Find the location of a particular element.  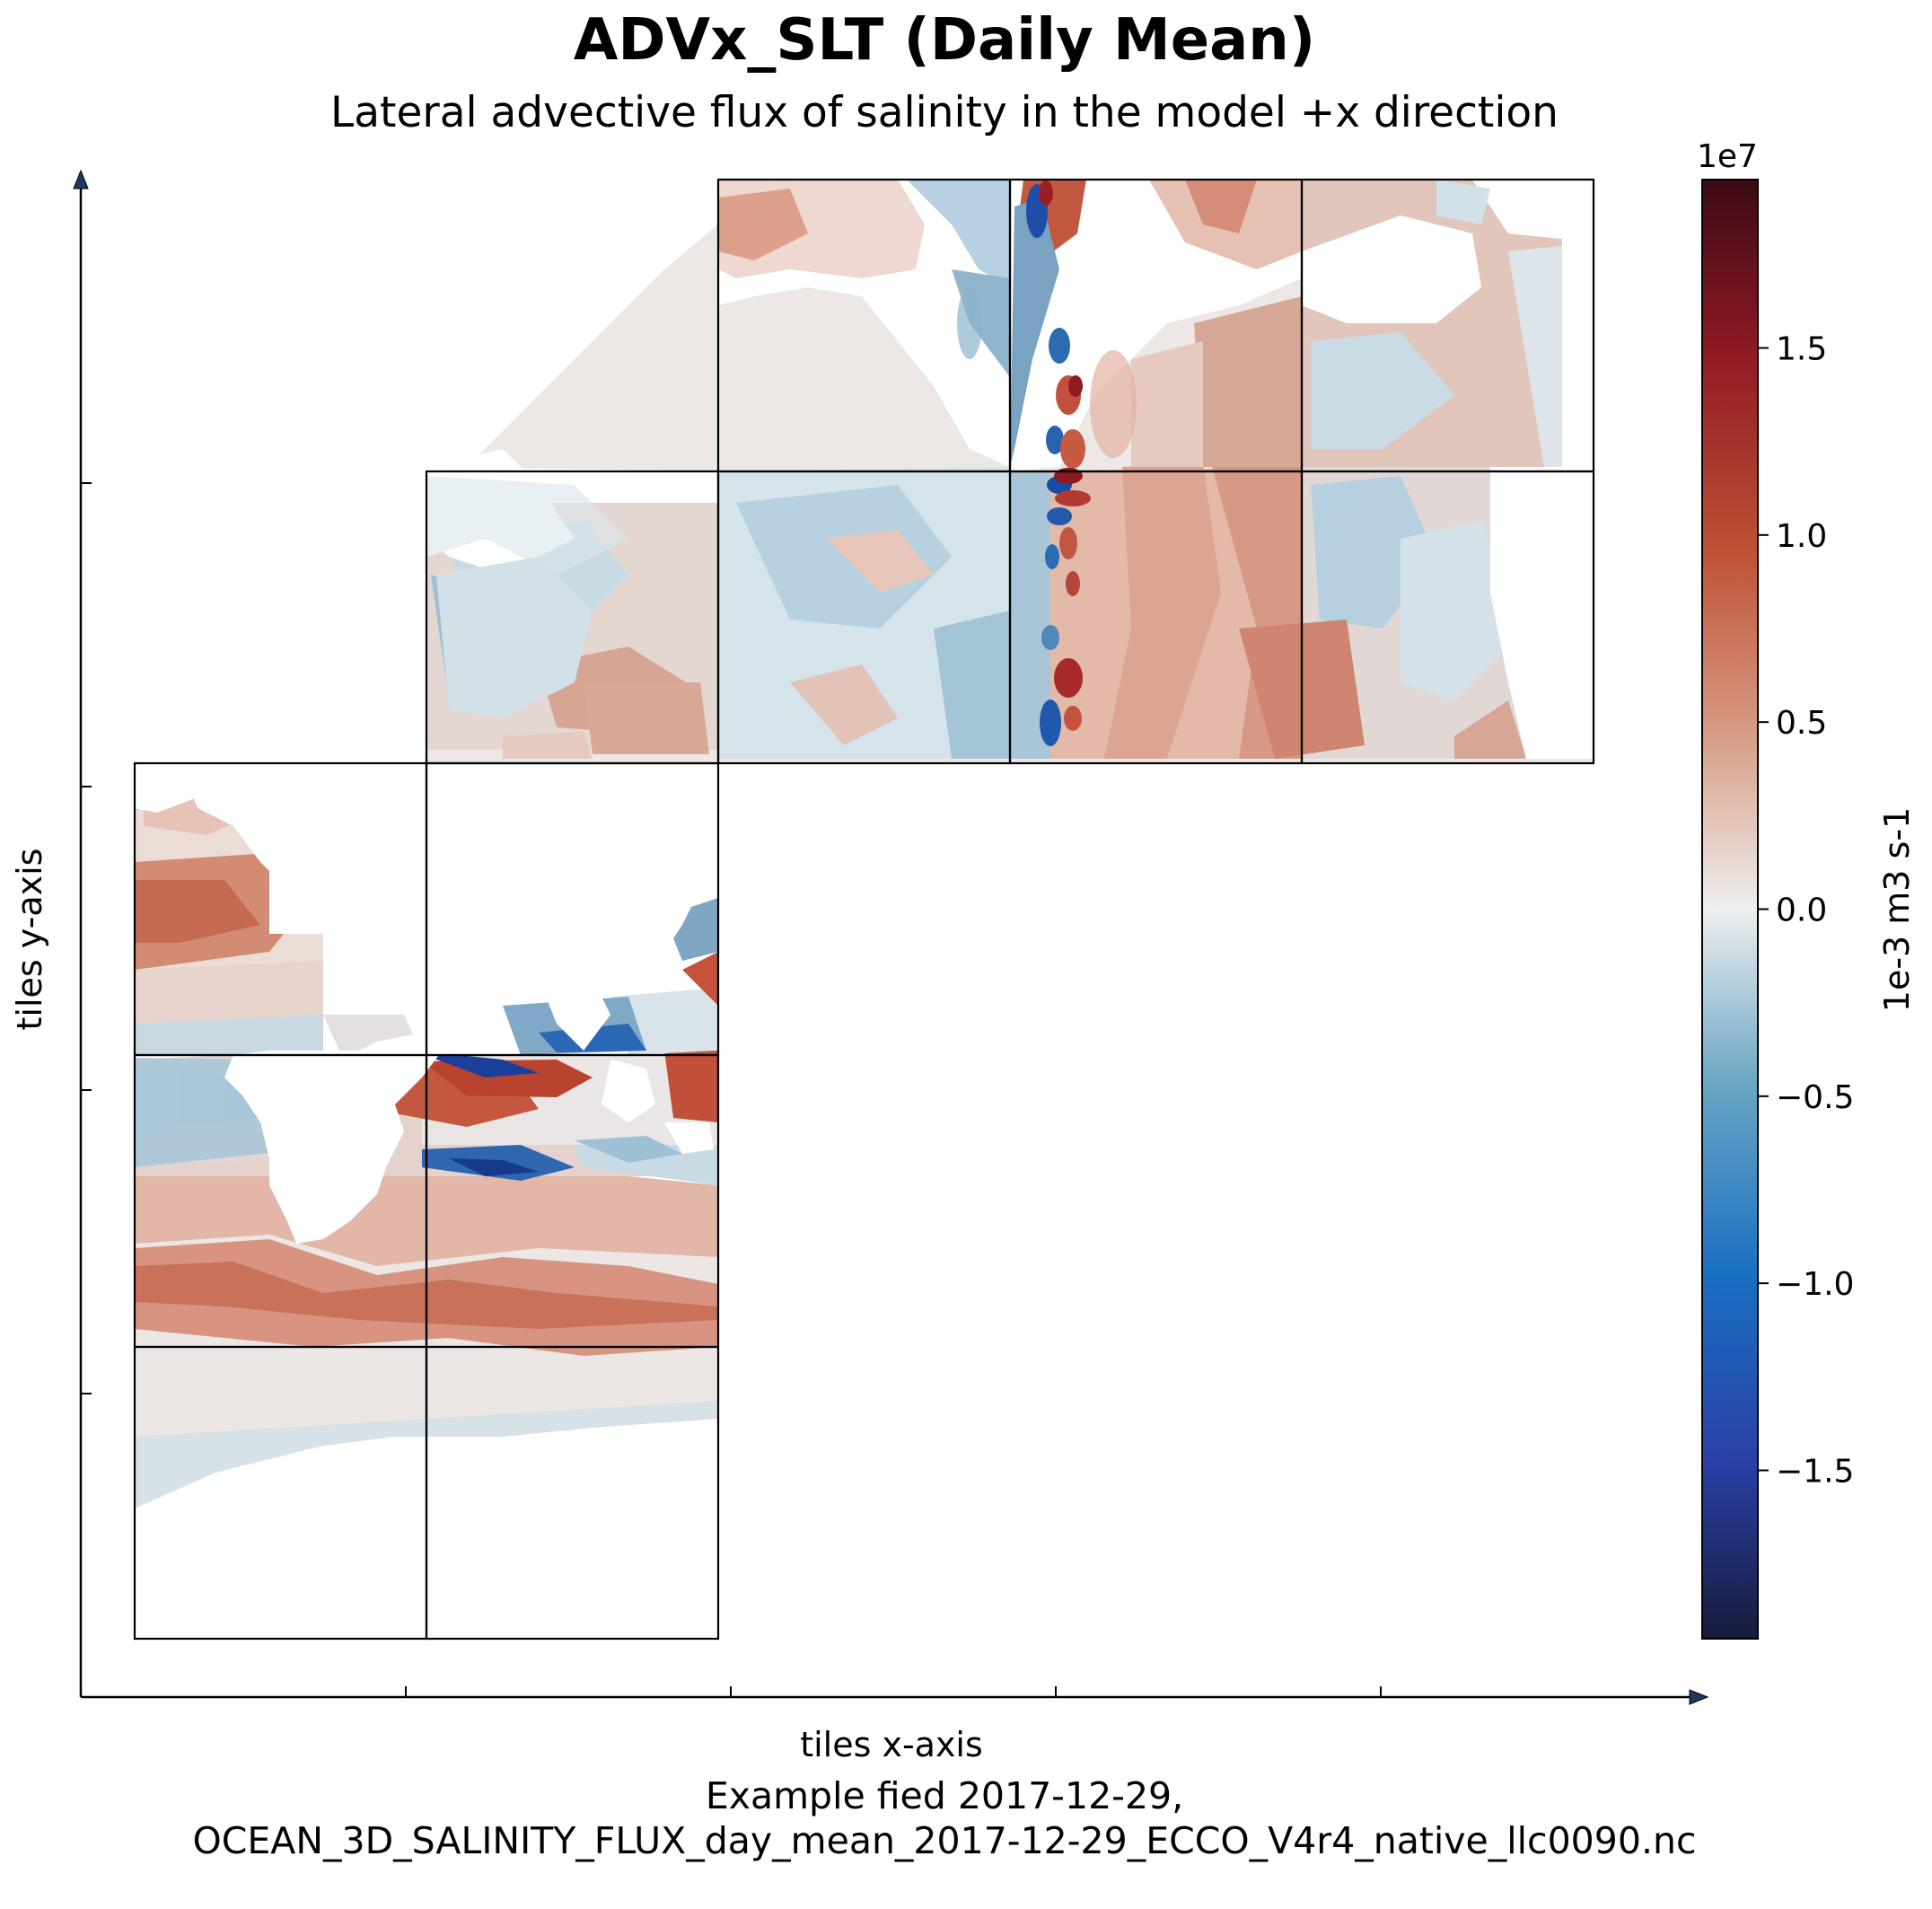

colorbar-scale-label: 1e7 is located at coordinates (1727, 156).